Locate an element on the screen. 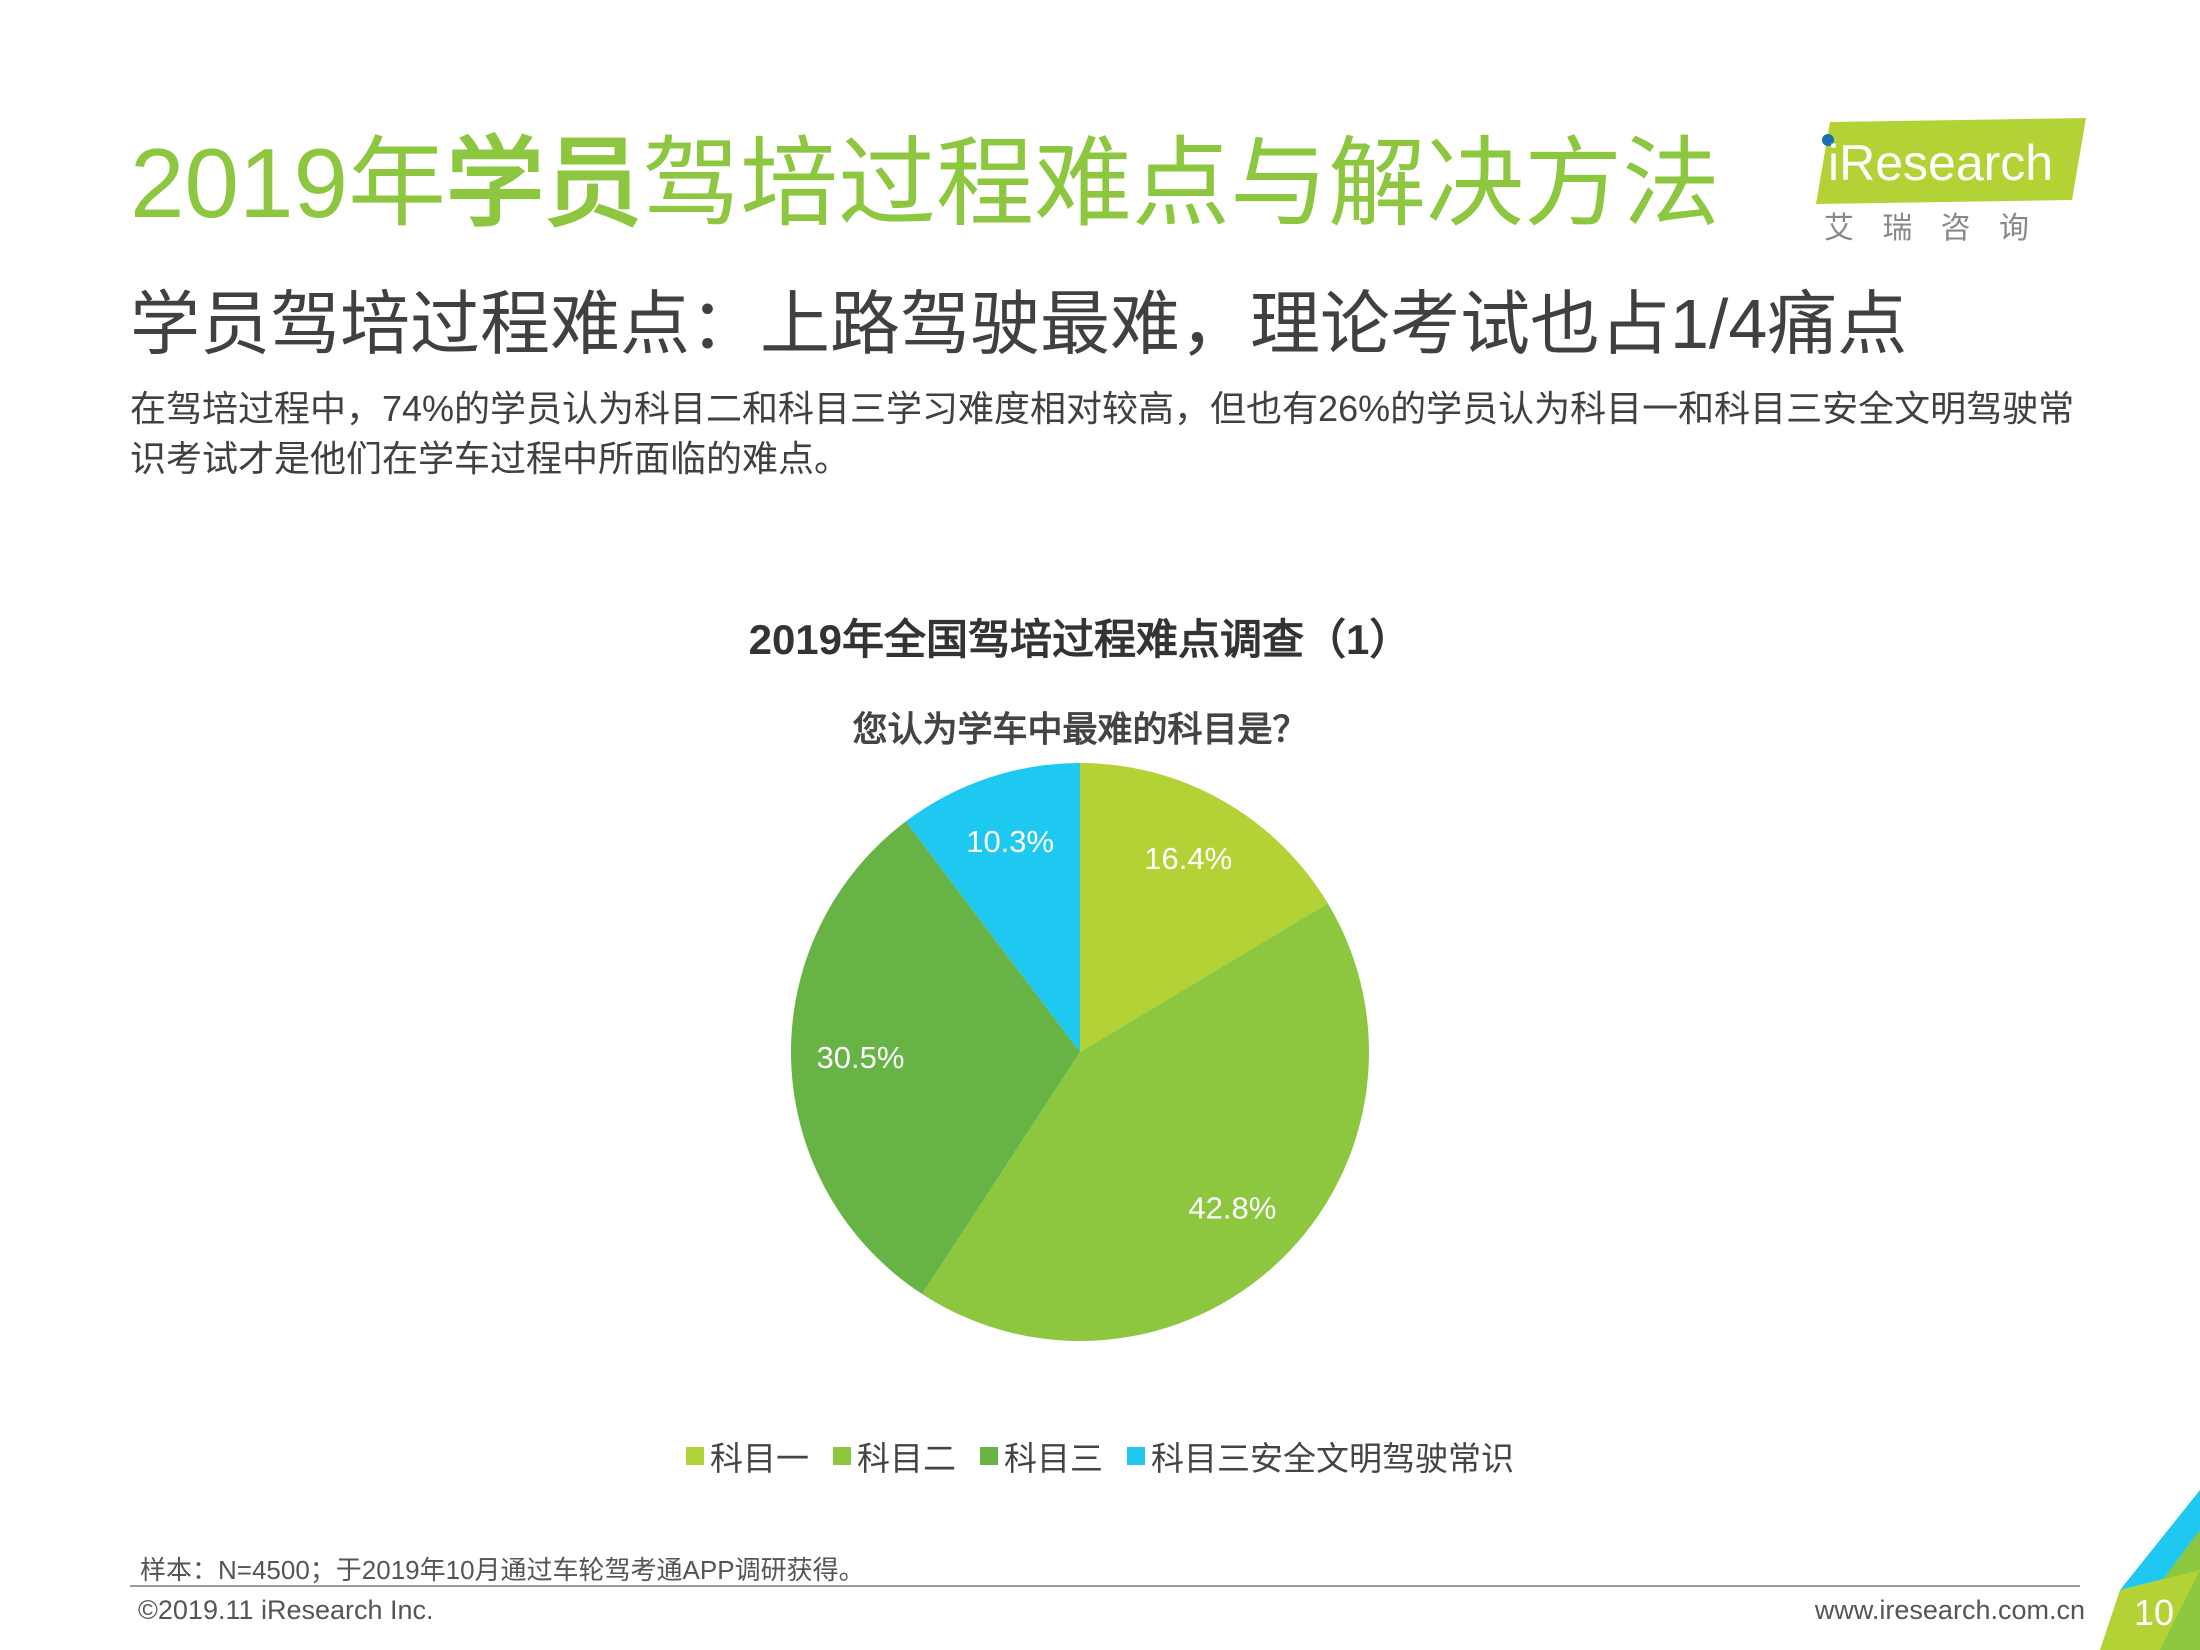 The image size is (2200, 1650). chart-title: 2019年全国驾培过程难点调查（1） is located at coordinates (1080, 639).